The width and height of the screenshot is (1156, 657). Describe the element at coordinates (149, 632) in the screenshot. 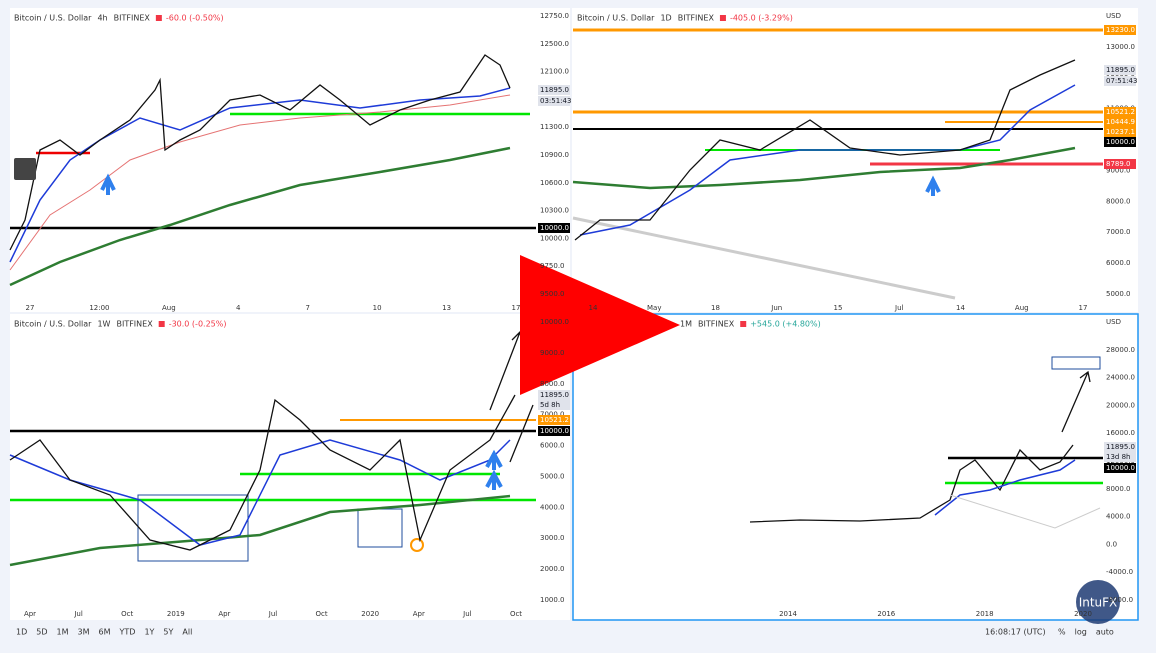

I see `range-button: 1Y` at that location.